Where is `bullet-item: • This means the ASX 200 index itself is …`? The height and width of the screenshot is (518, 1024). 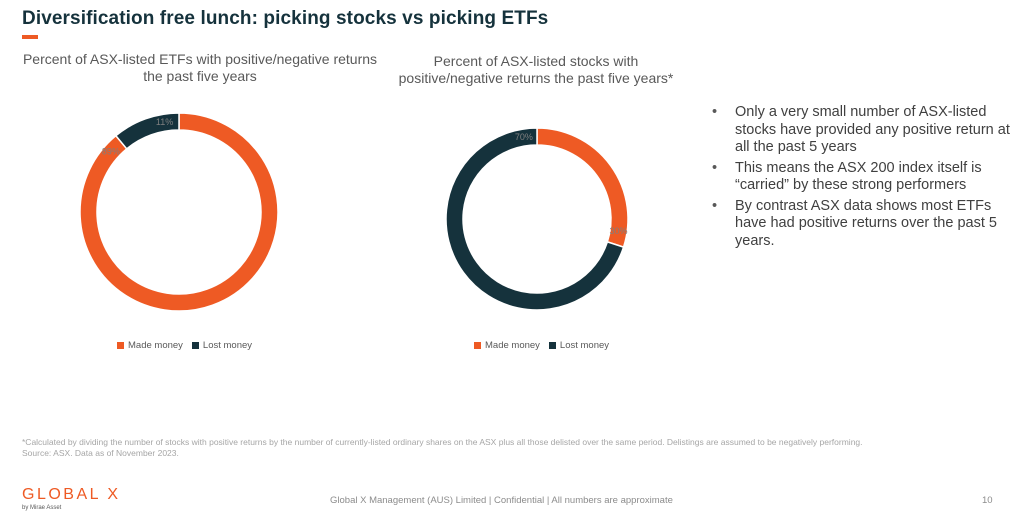
bullet-item: • This means the ASX 200 index itself is … is located at coordinates (860, 177).